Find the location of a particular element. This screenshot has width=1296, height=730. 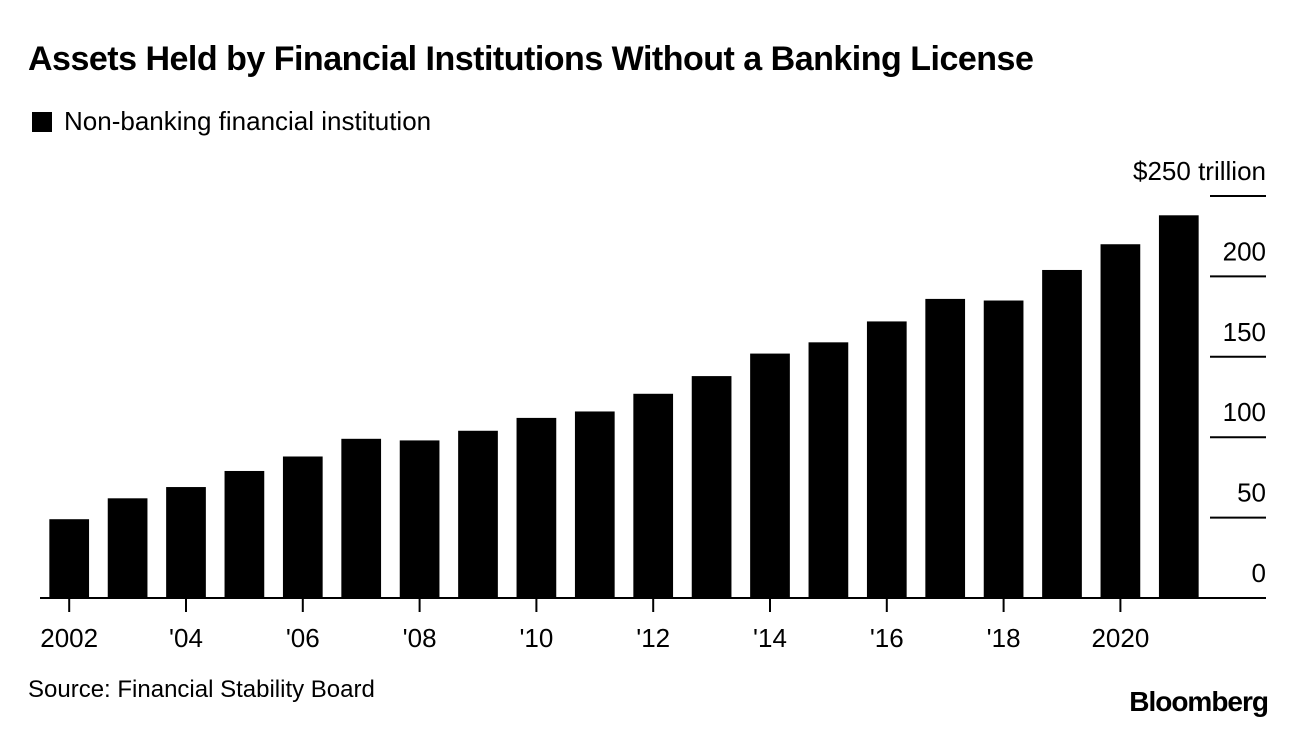

bloomberg-logo: Bloomberg is located at coordinates (1199, 701).